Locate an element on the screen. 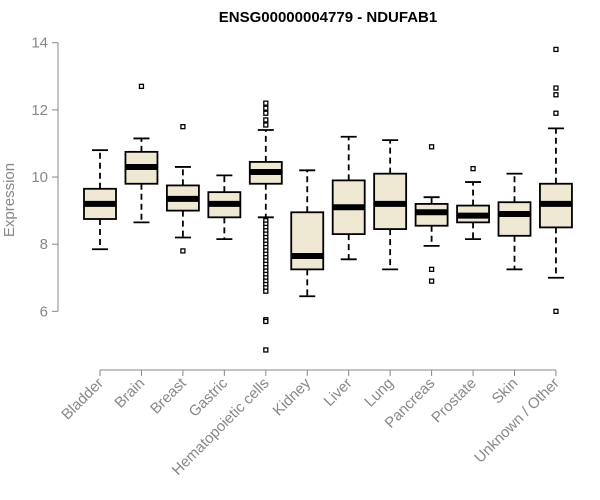 Image resolution: width=600 pixels, height=500 pixels. chart-title: ENSG00000004779 - NDUFAB1 is located at coordinates (328, 17).